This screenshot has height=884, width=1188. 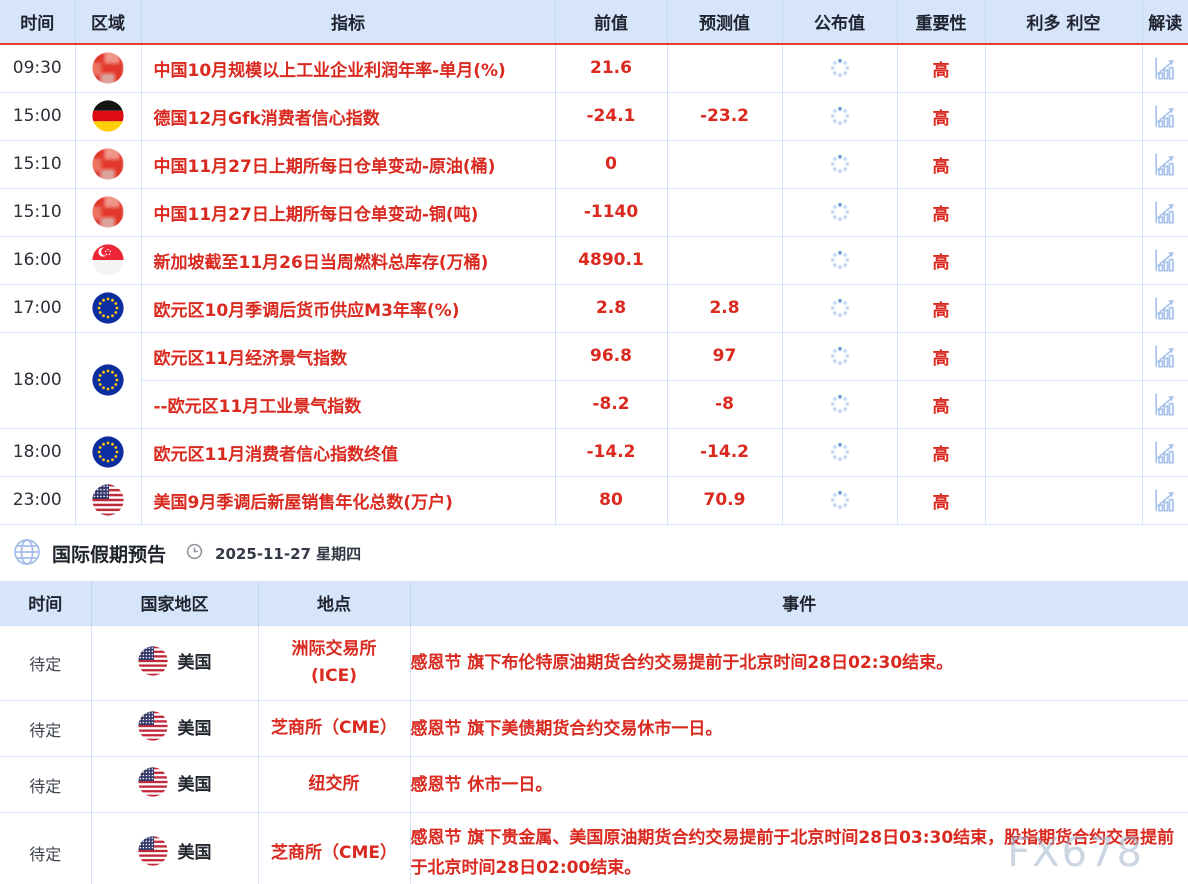 I want to click on holiday-country-cell: 美国, so click(x=175, y=663).